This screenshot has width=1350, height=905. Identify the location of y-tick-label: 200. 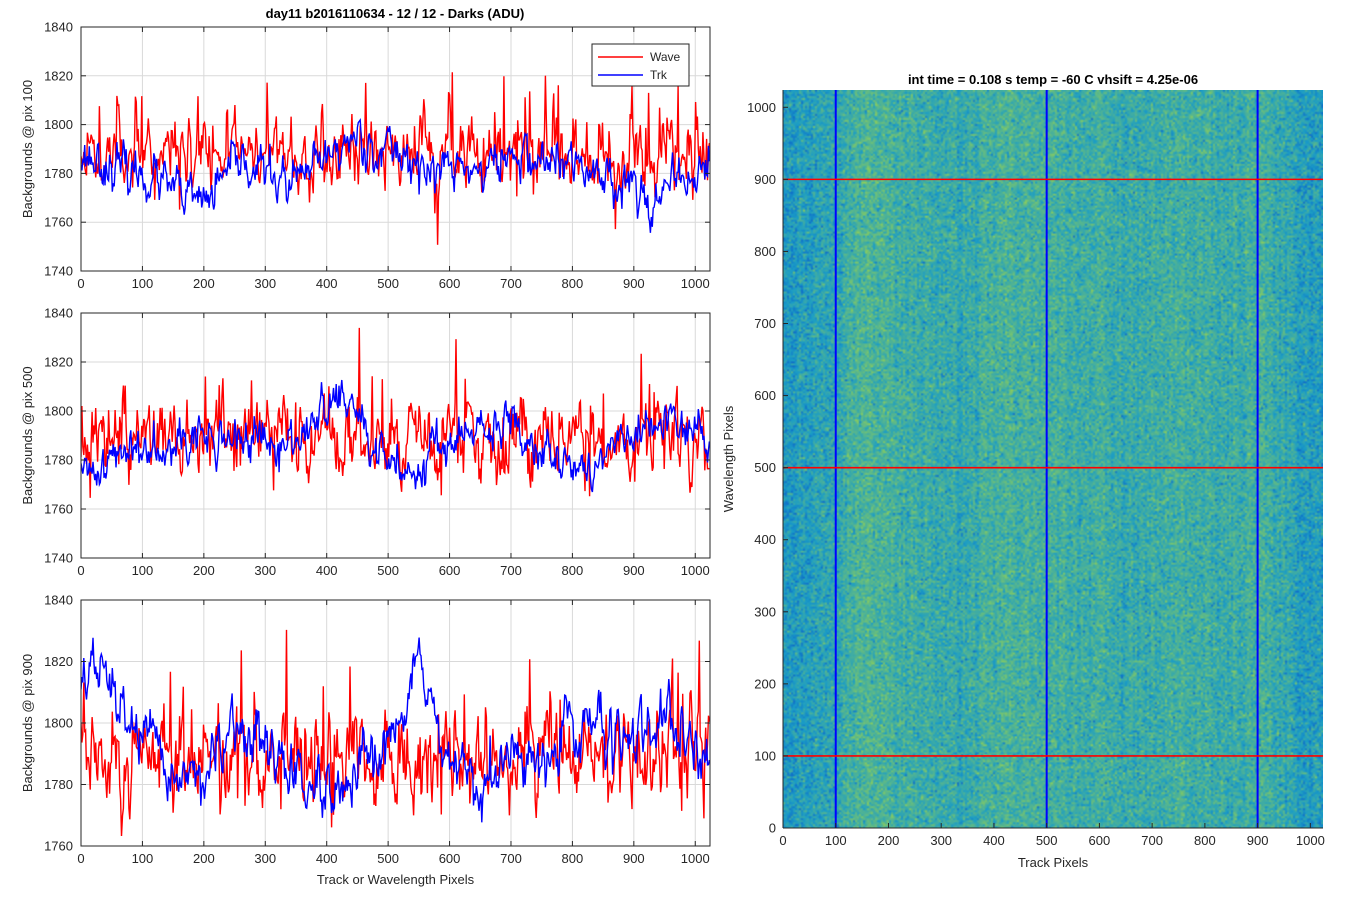
(765, 683).